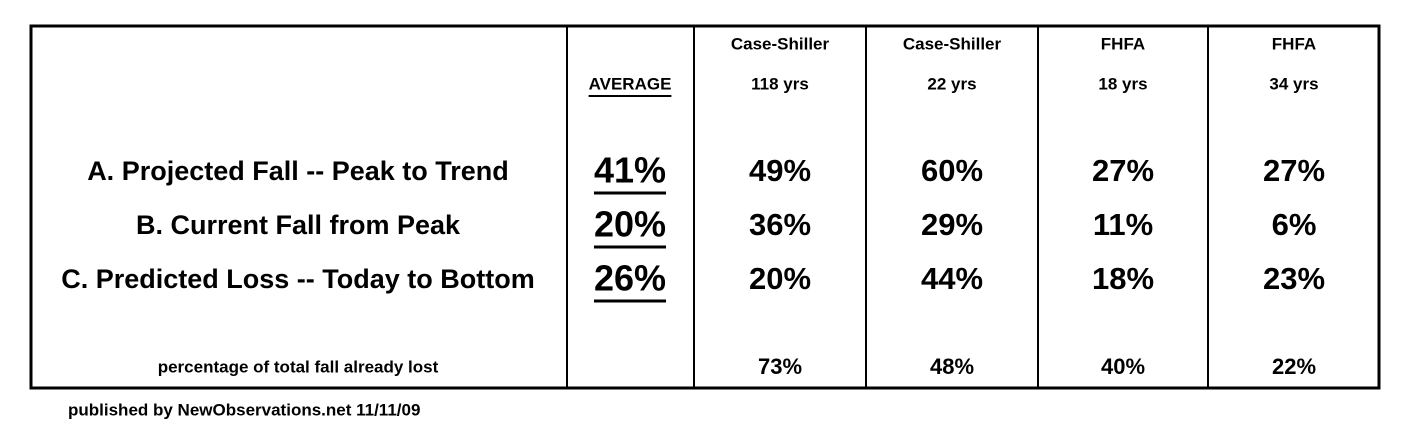  Describe the element at coordinates (951, 83) in the screenshot. I see `column-subtitle: 22 yrs` at that location.